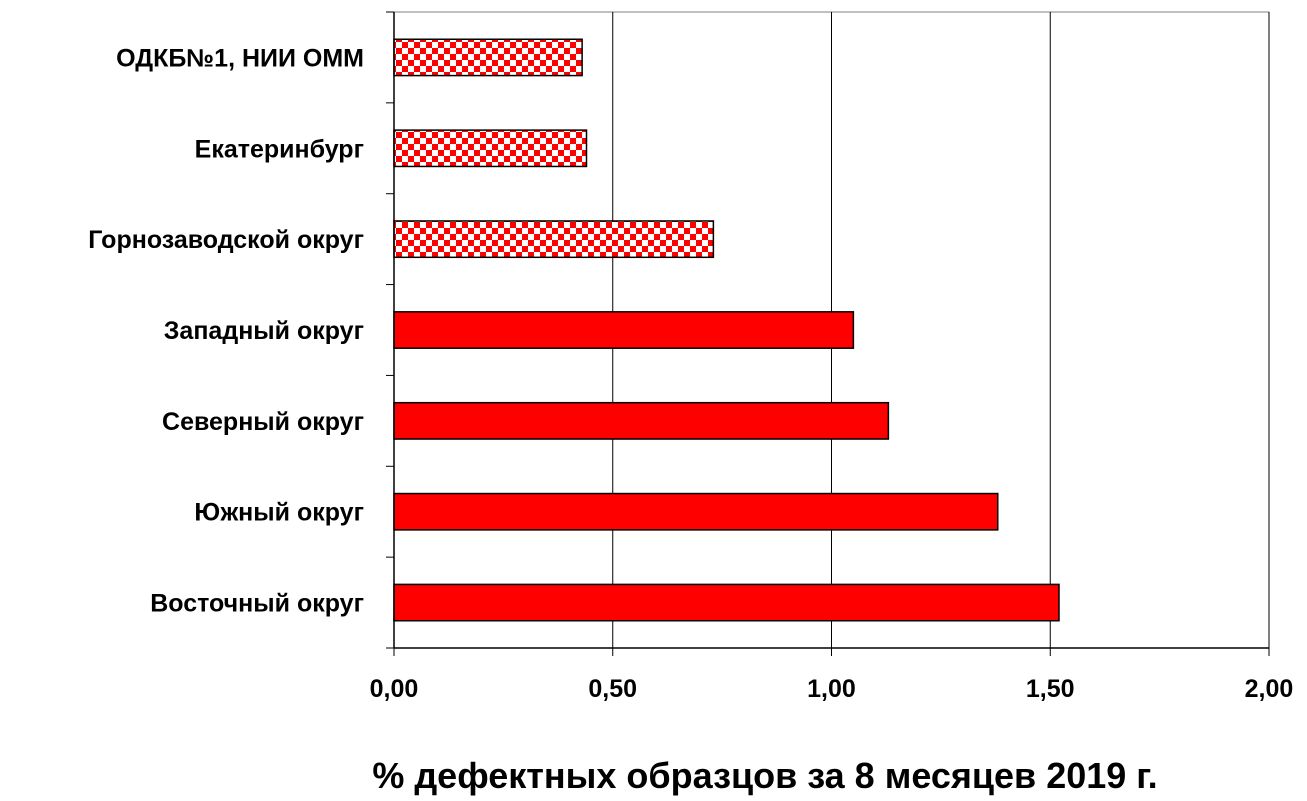  I want to click on category-label: Южный округ, so click(279, 513).